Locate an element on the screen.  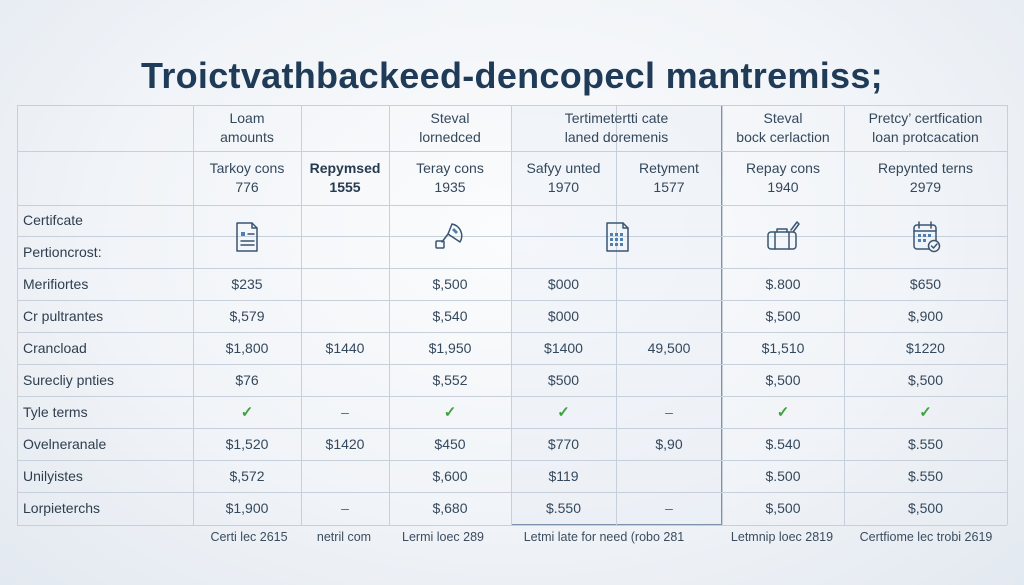
table-cell: $,90 is located at coordinates (669, 443).